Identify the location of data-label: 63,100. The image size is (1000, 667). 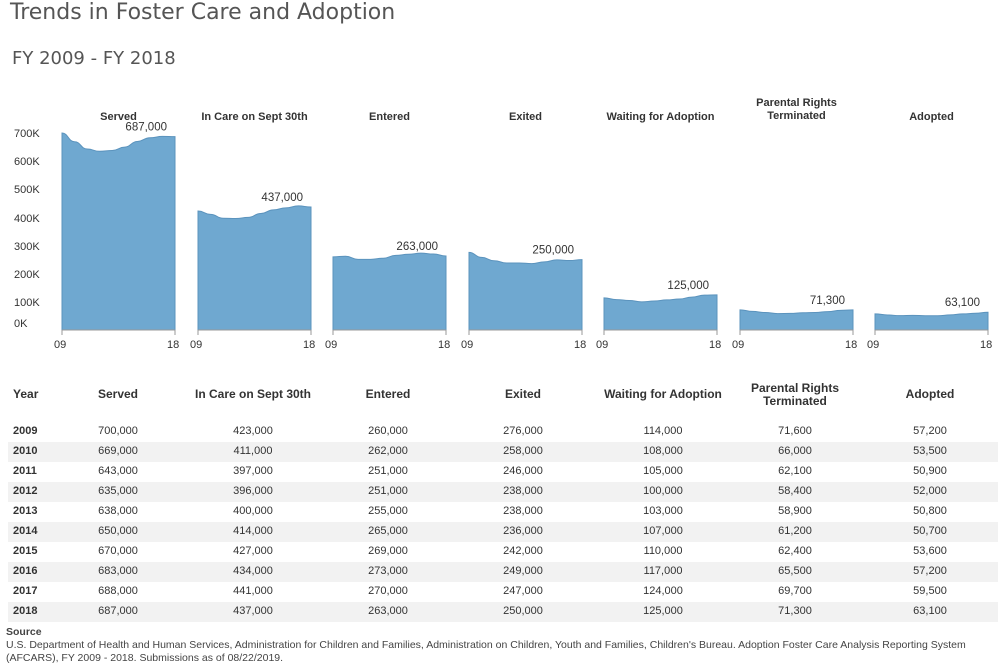
(962, 303).